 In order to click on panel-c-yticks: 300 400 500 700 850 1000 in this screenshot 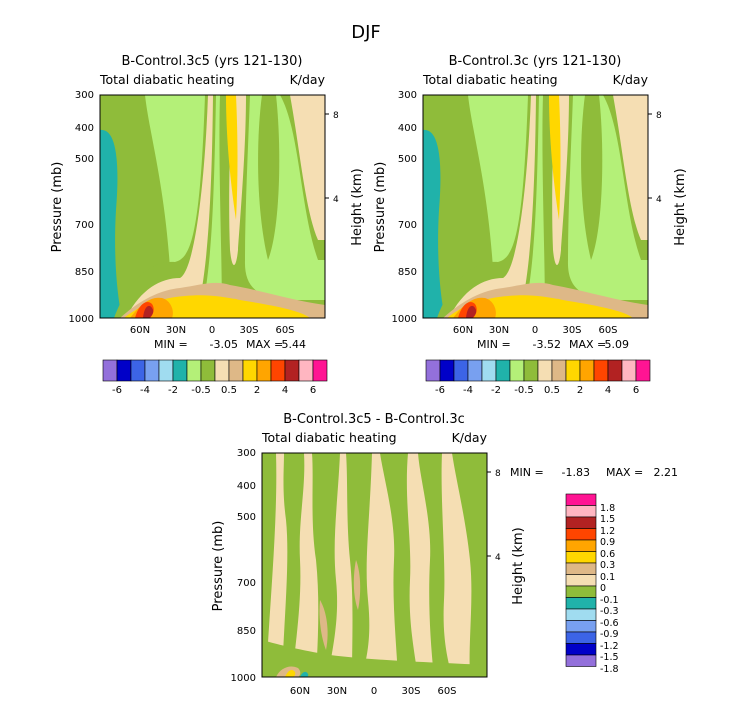, I will do `click(243, 566)`.